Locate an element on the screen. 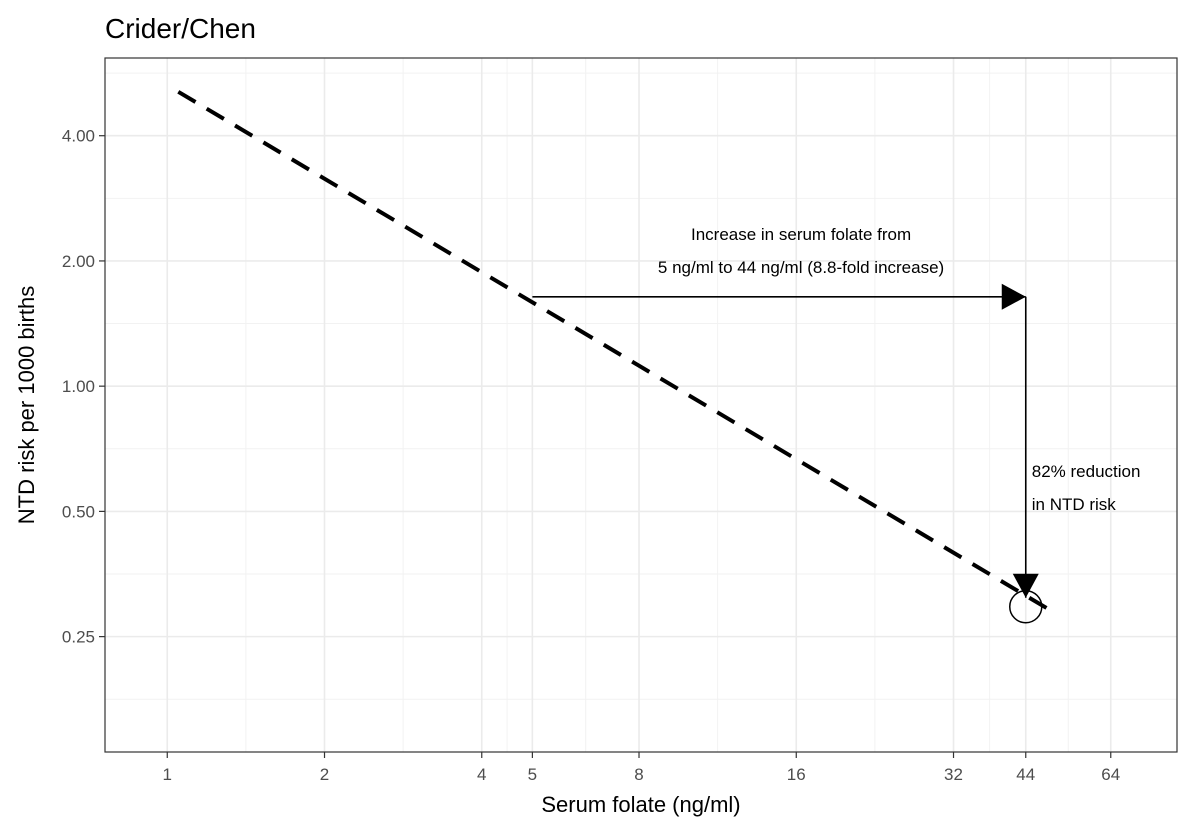 This screenshot has width=1190, height=825. x-tick-label: 5 is located at coordinates (532, 774).